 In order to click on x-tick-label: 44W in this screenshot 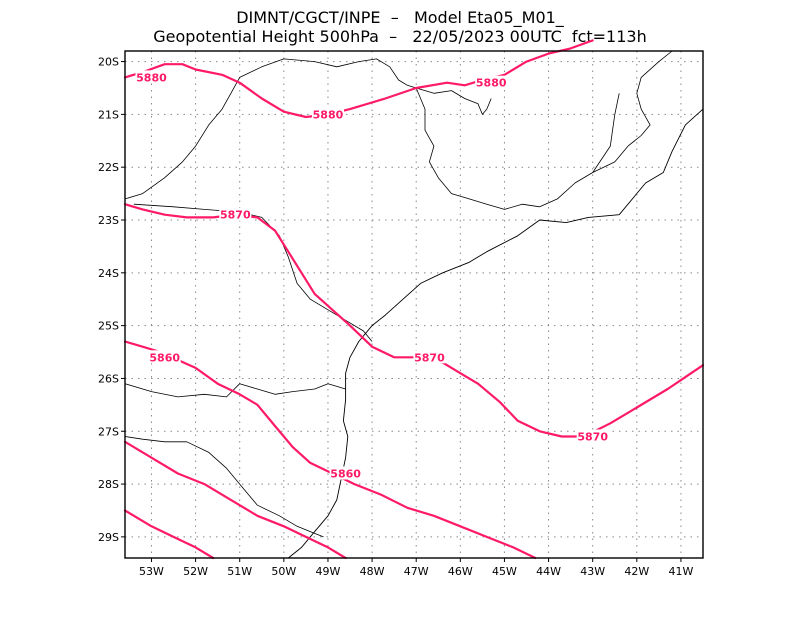, I will do `click(548, 571)`.